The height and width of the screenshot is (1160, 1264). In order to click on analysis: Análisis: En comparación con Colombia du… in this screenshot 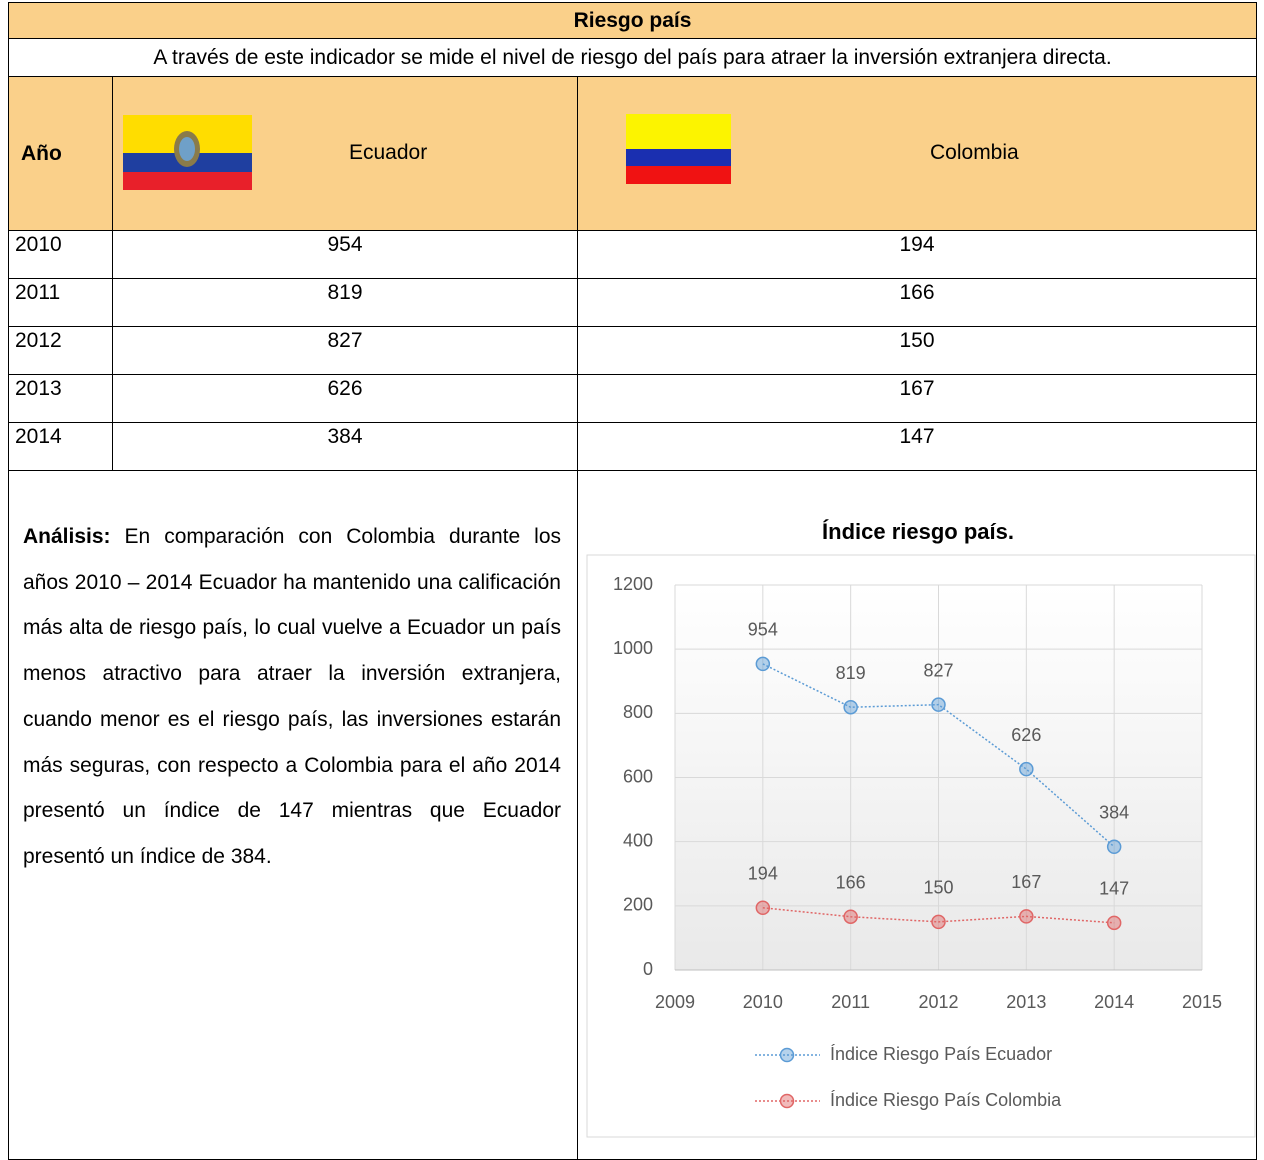, I will do `click(292, 697)`.